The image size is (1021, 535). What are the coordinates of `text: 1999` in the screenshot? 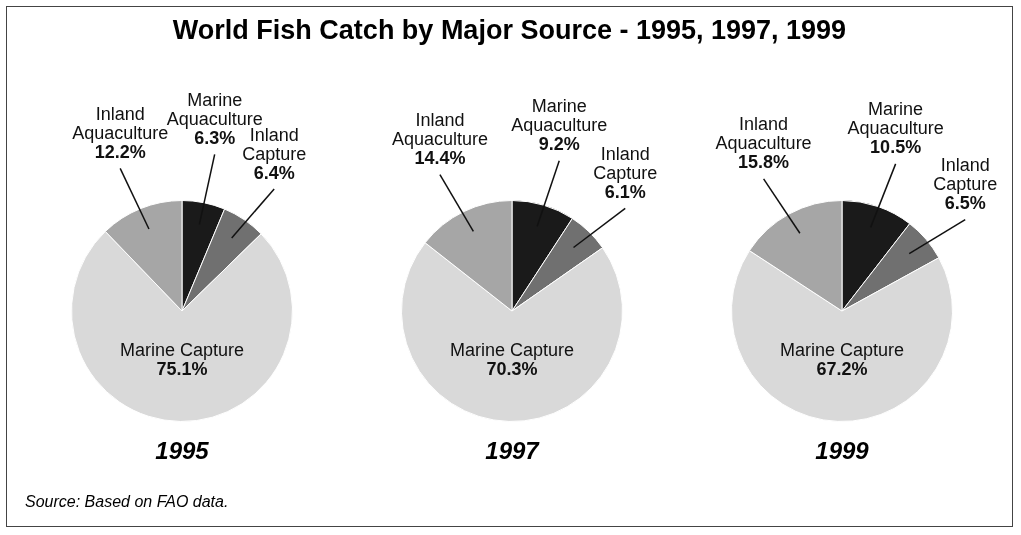 It's located at (842, 451).